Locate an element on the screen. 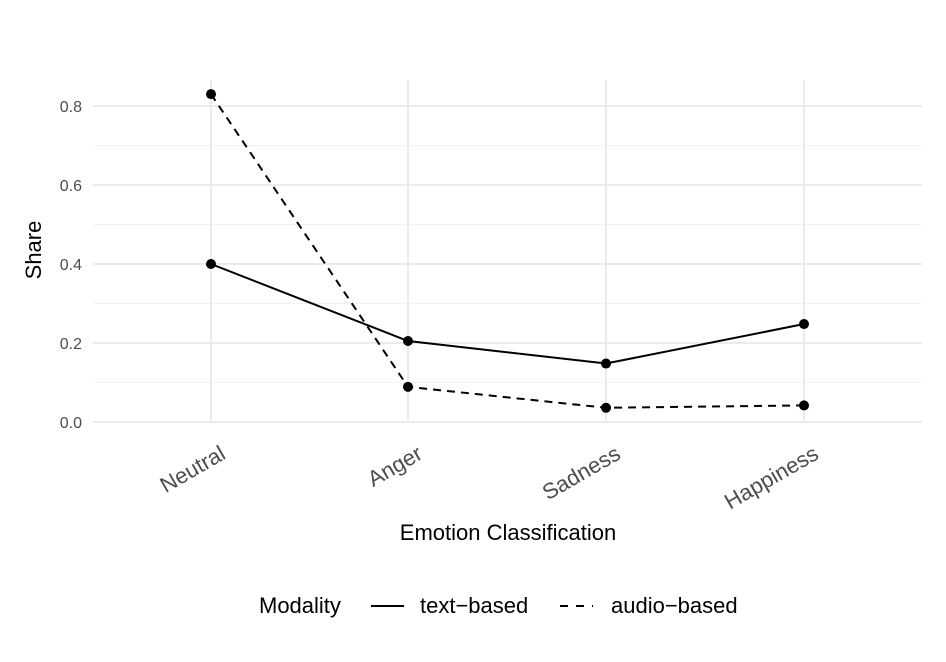 Image resolution: width=946 pixels, height=662 pixels. x-tick-label: Anger is located at coordinates (394, 466).